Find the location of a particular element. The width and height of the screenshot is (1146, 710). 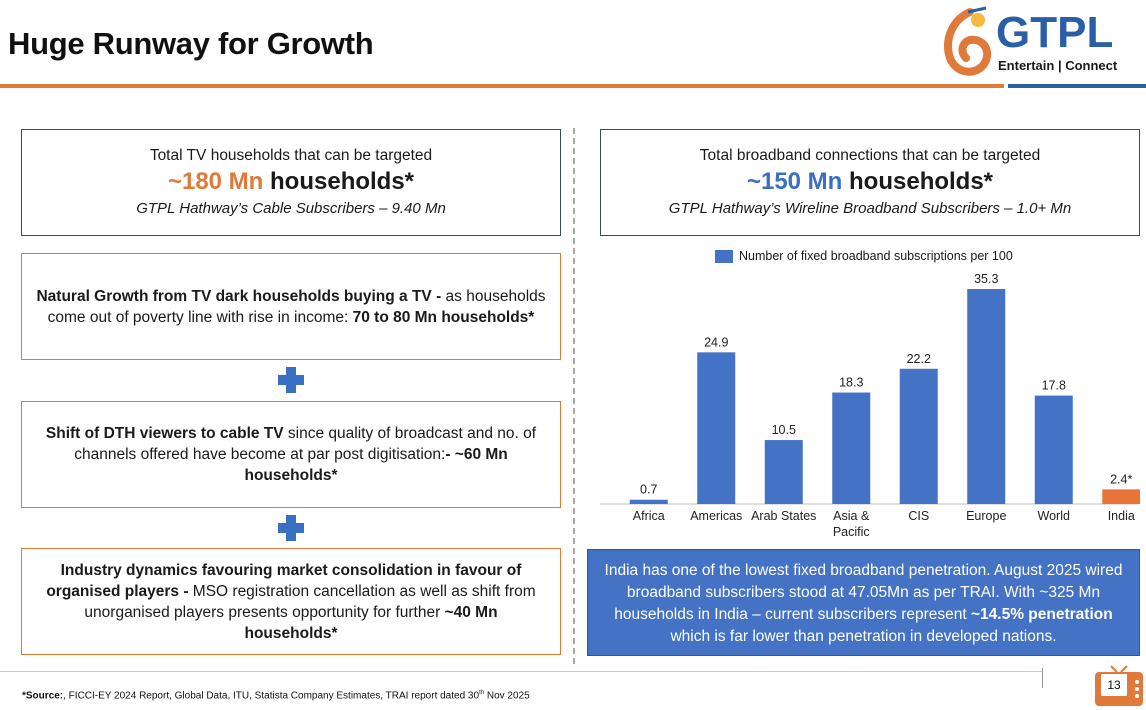

header-rule-orange is located at coordinates (502, 86).